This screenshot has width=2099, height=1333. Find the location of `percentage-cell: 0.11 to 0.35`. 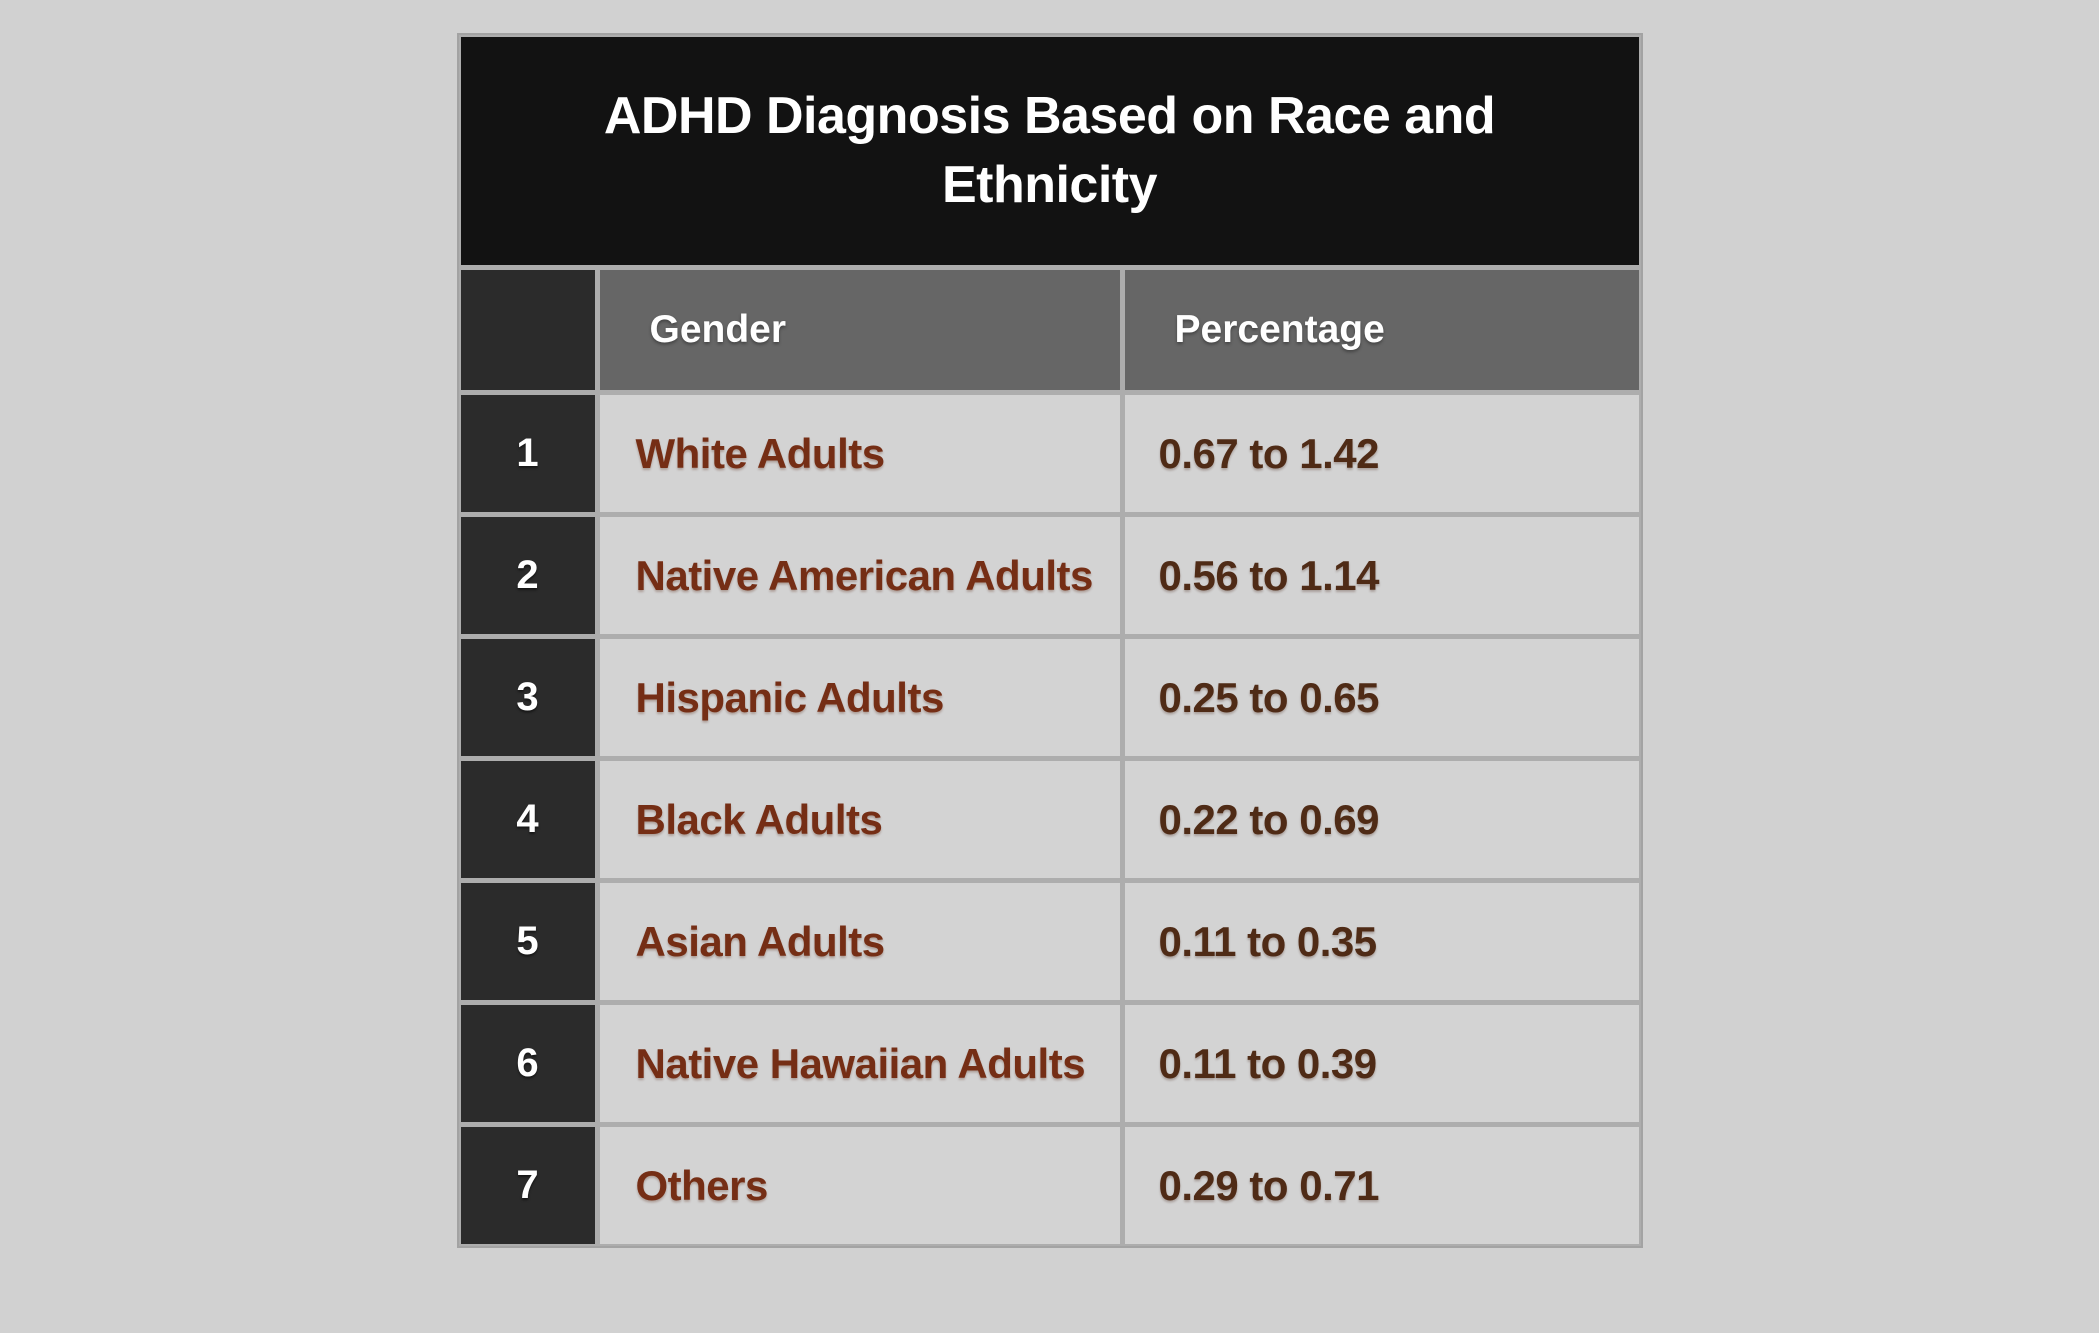

percentage-cell: 0.11 to 0.35 is located at coordinates (1381, 941).